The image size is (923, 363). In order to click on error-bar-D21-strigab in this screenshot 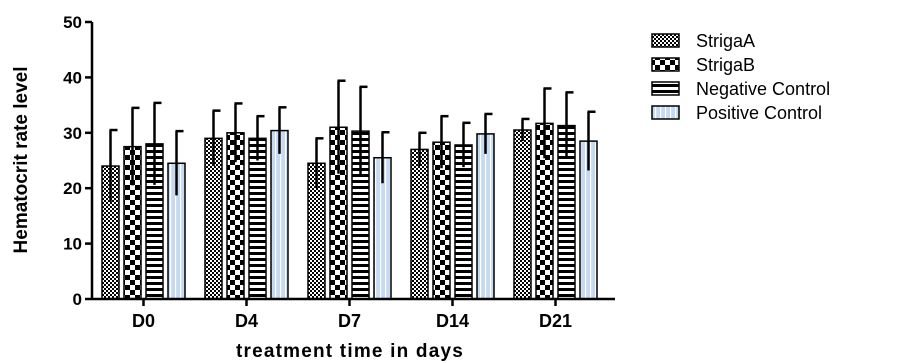, I will do `click(547, 123)`.